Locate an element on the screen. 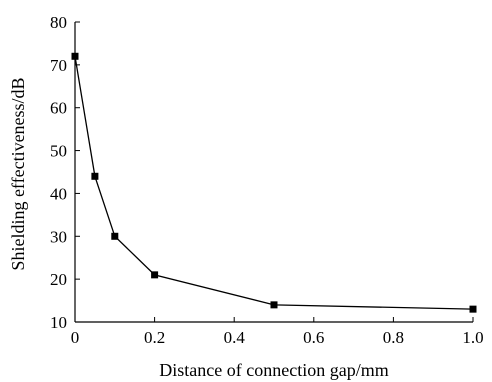 The image size is (492, 382). x-tick-label: 0.6 is located at coordinates (313, 337).